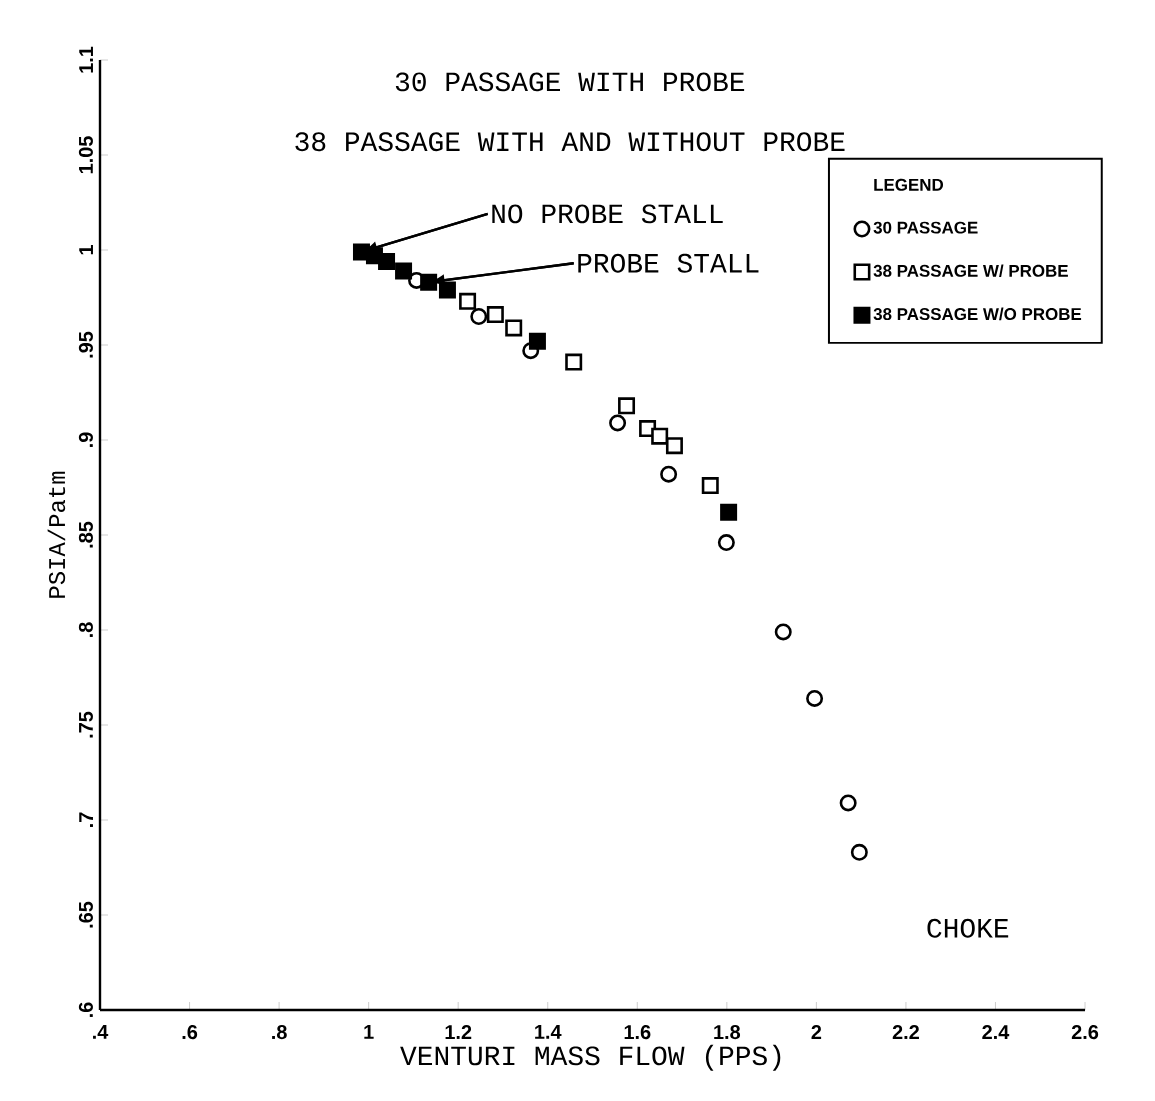 The image size is (1155, 1101). What do you see at coordinates (279, 1032) in the screenshot?
I see `x-tick-label: .8` at bounding box center [279, 1032].